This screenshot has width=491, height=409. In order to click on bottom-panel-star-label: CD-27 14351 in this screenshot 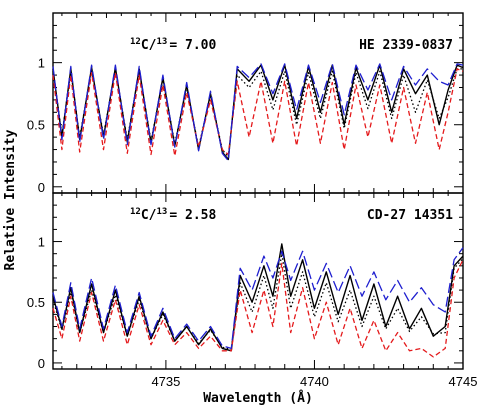, I will do `click(410, 215)`.